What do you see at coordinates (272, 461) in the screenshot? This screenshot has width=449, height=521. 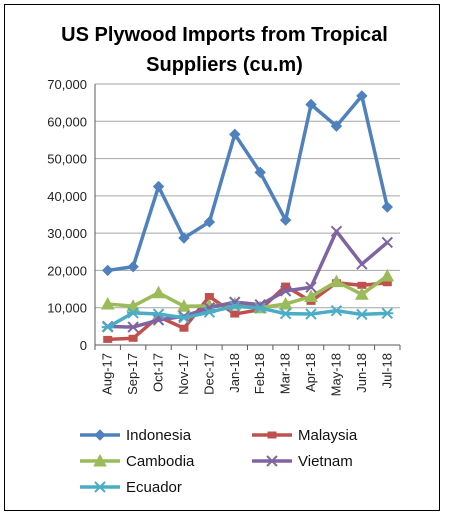 I see `legend-marker-vietnam` at bounding box center [272, 461].